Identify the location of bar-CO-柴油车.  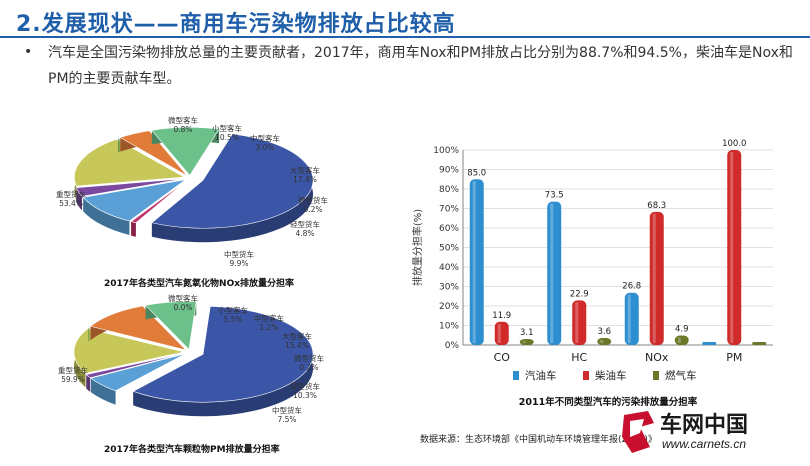
(501, 333).